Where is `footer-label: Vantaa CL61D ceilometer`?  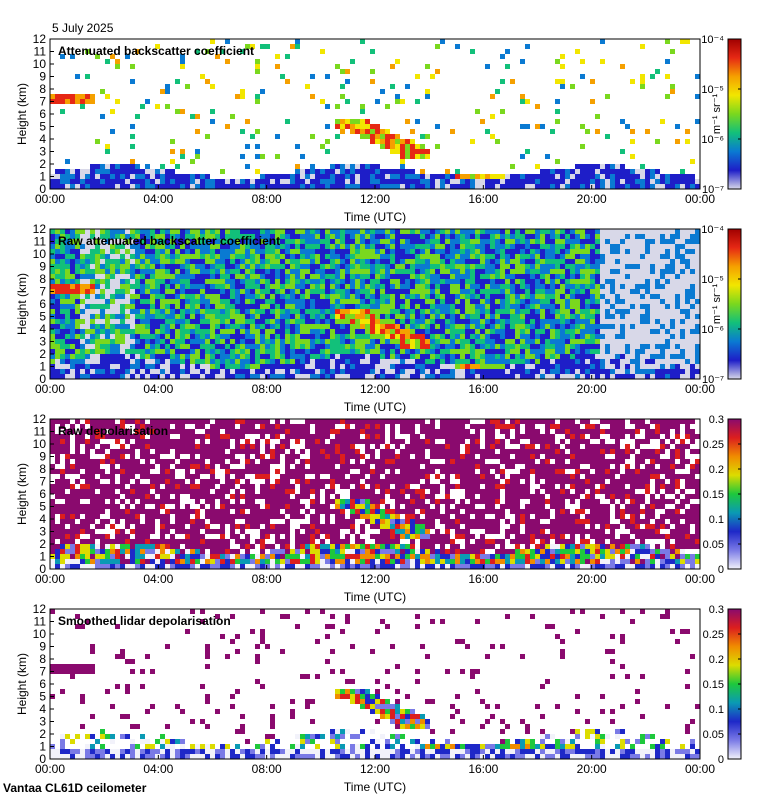
footer-label: Vantaa CL61D ceilometer is located at coordinates (75, 788).